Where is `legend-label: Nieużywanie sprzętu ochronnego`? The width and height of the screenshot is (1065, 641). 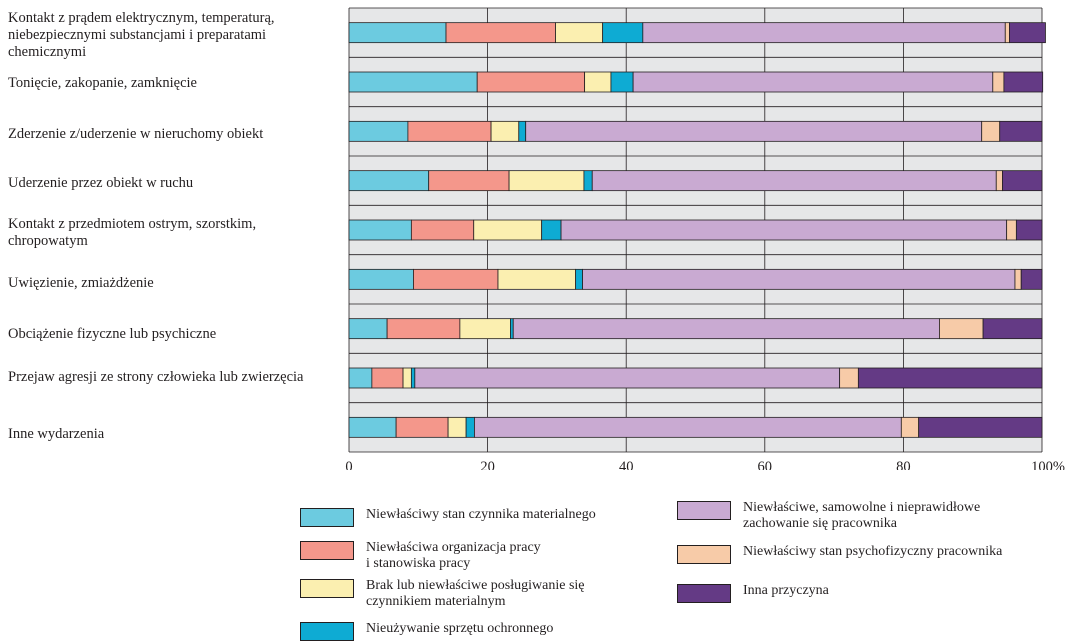
legend-label: Nieużywanie sprzętu ochronnego is located at coordinates (460, 628).